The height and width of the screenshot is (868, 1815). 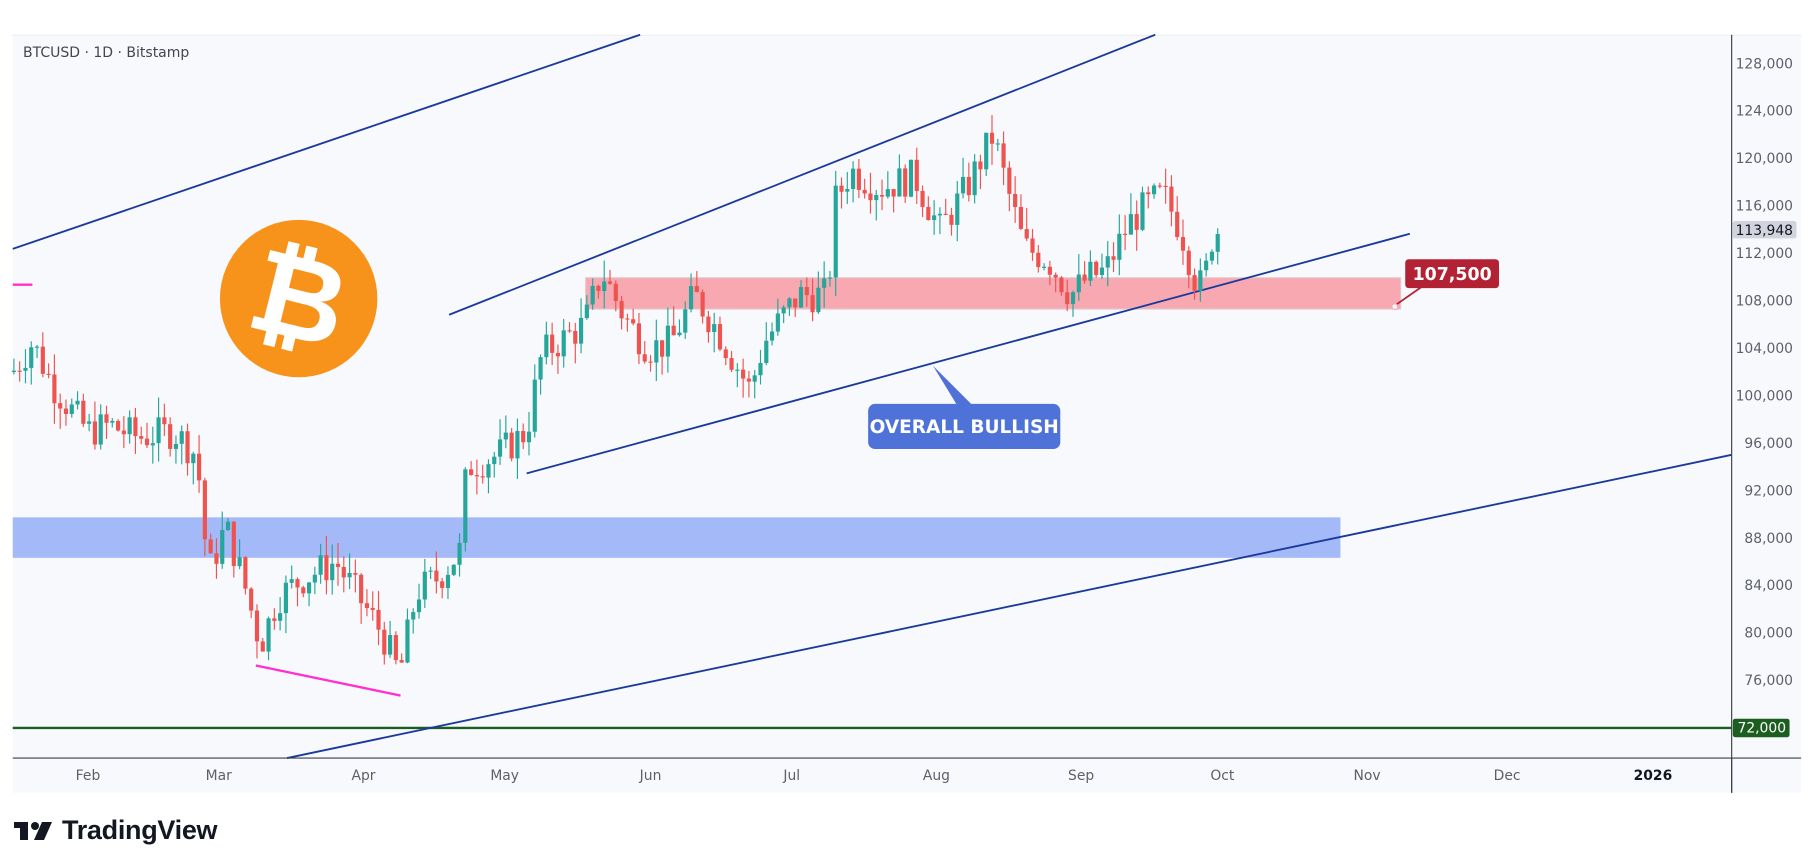 What do you see at coordinates (907, 775) in the screenshot?
I see `time-axis: Feb Mar Apr May Jun Jul Aug Sep Oct Nov Dec 2026` at bounding box center [907, 775].